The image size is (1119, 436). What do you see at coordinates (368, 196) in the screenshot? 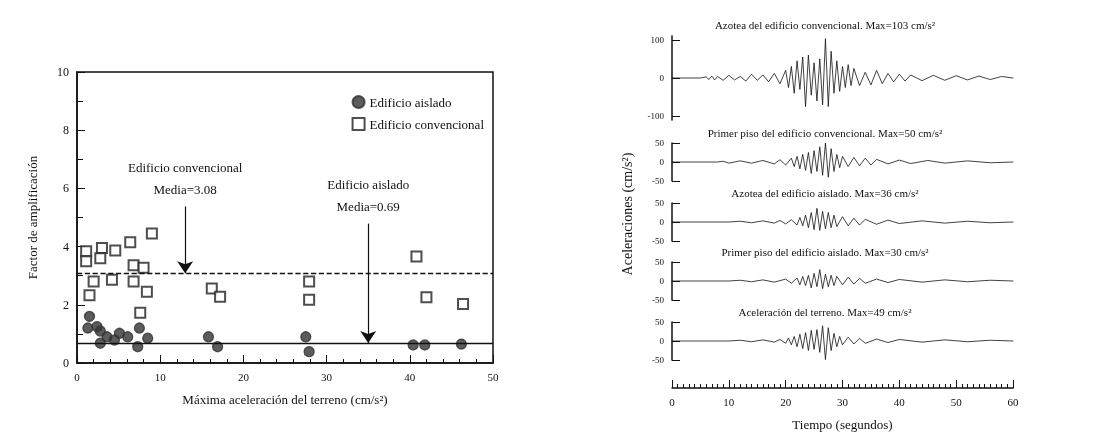
I see `annotation: Edificio aislado Media=0.69` at bounding box center [368, 196].